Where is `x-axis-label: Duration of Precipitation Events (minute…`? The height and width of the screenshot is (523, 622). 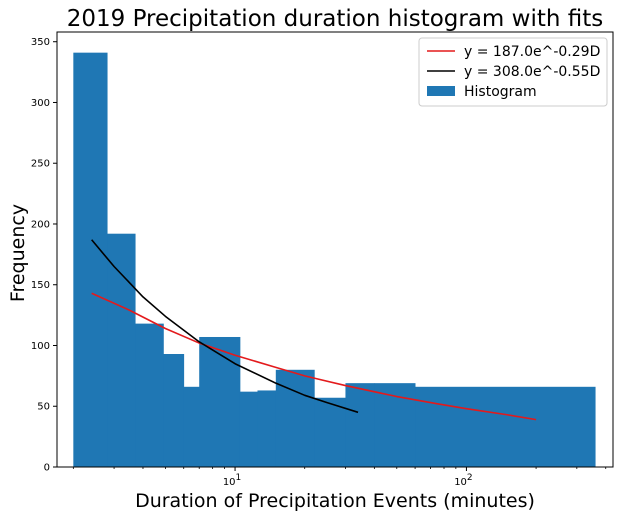 x-axis-label: Duration of Precipitation Events (minute… is located at coordinates (335, 501).